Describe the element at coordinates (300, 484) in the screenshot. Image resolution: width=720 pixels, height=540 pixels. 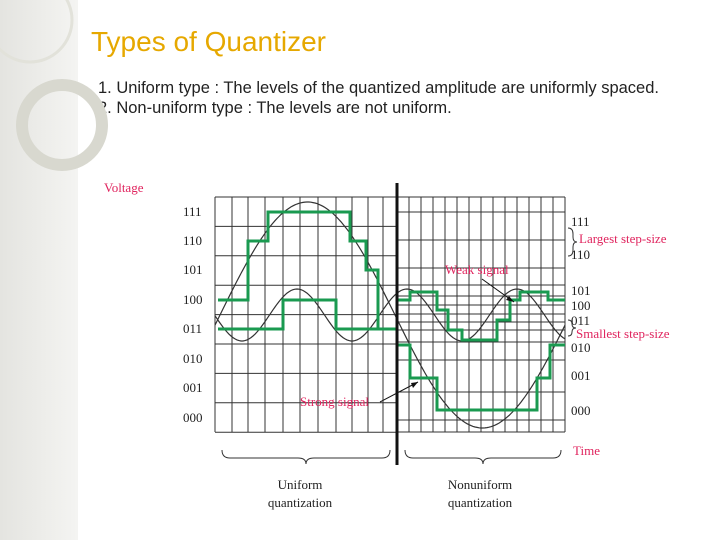
I see `caption: Uniform` at that location.